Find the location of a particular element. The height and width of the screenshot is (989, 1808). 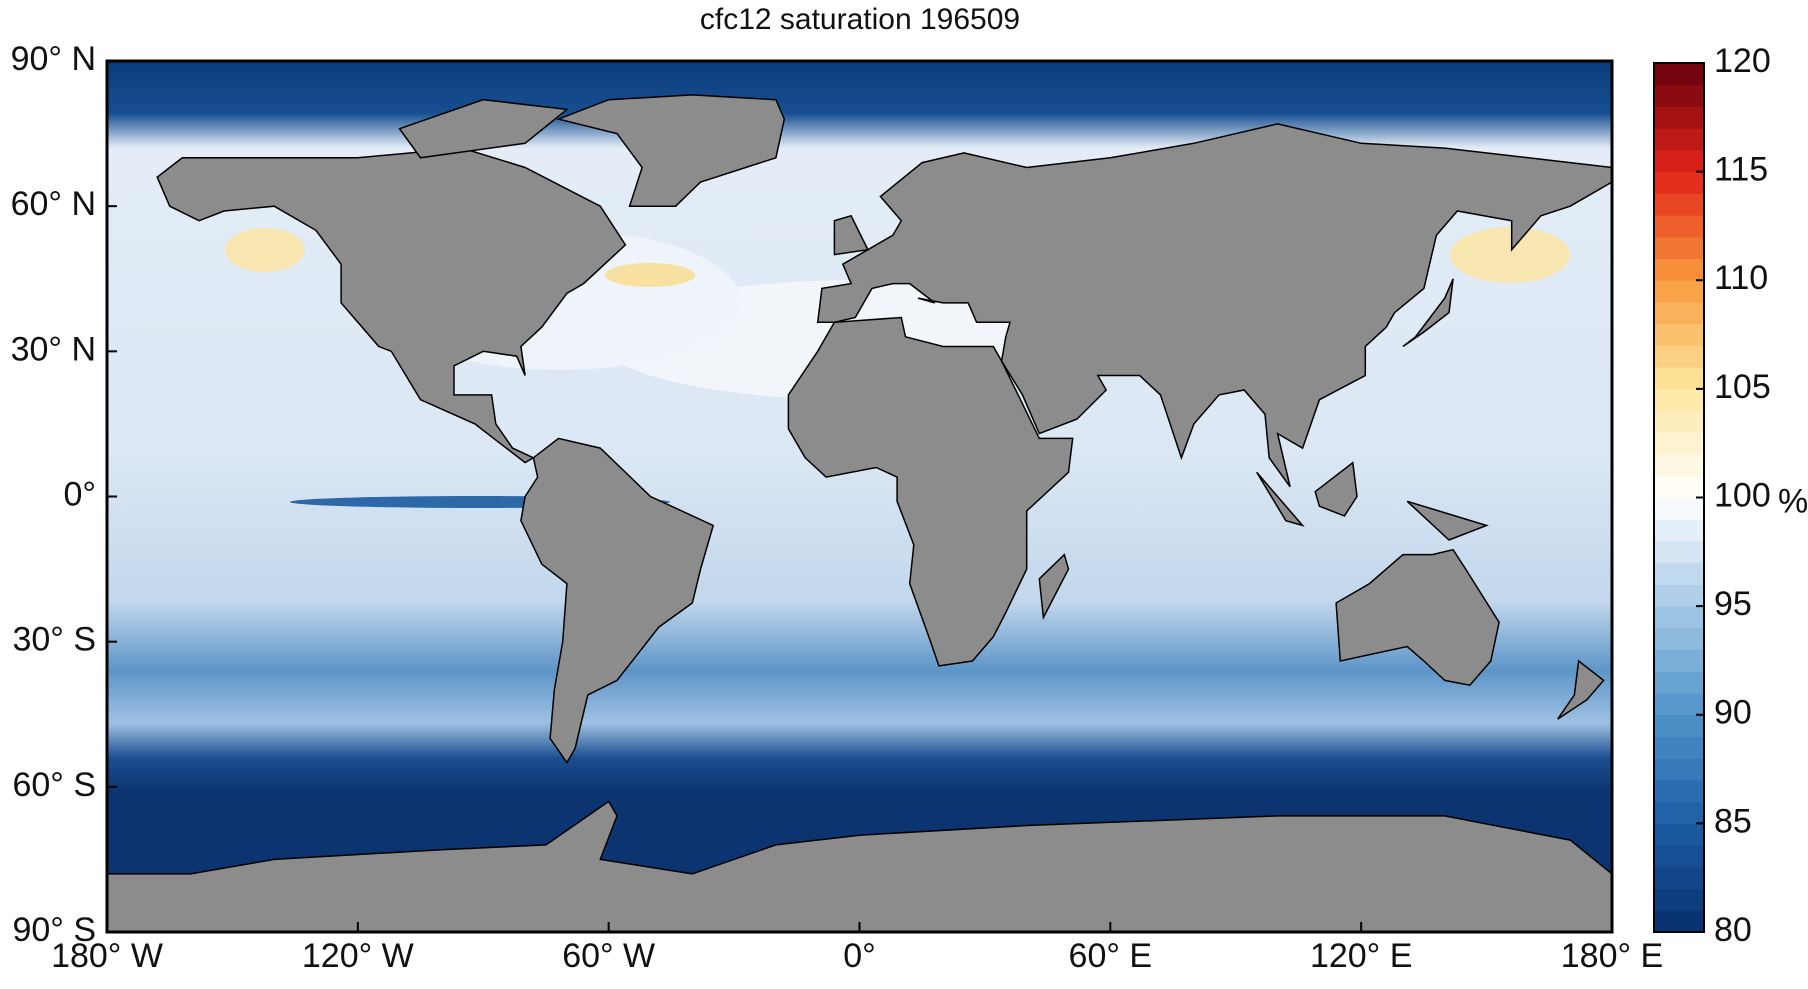

lon-tick-label: 120° E is located at coordinates (1361, 956).